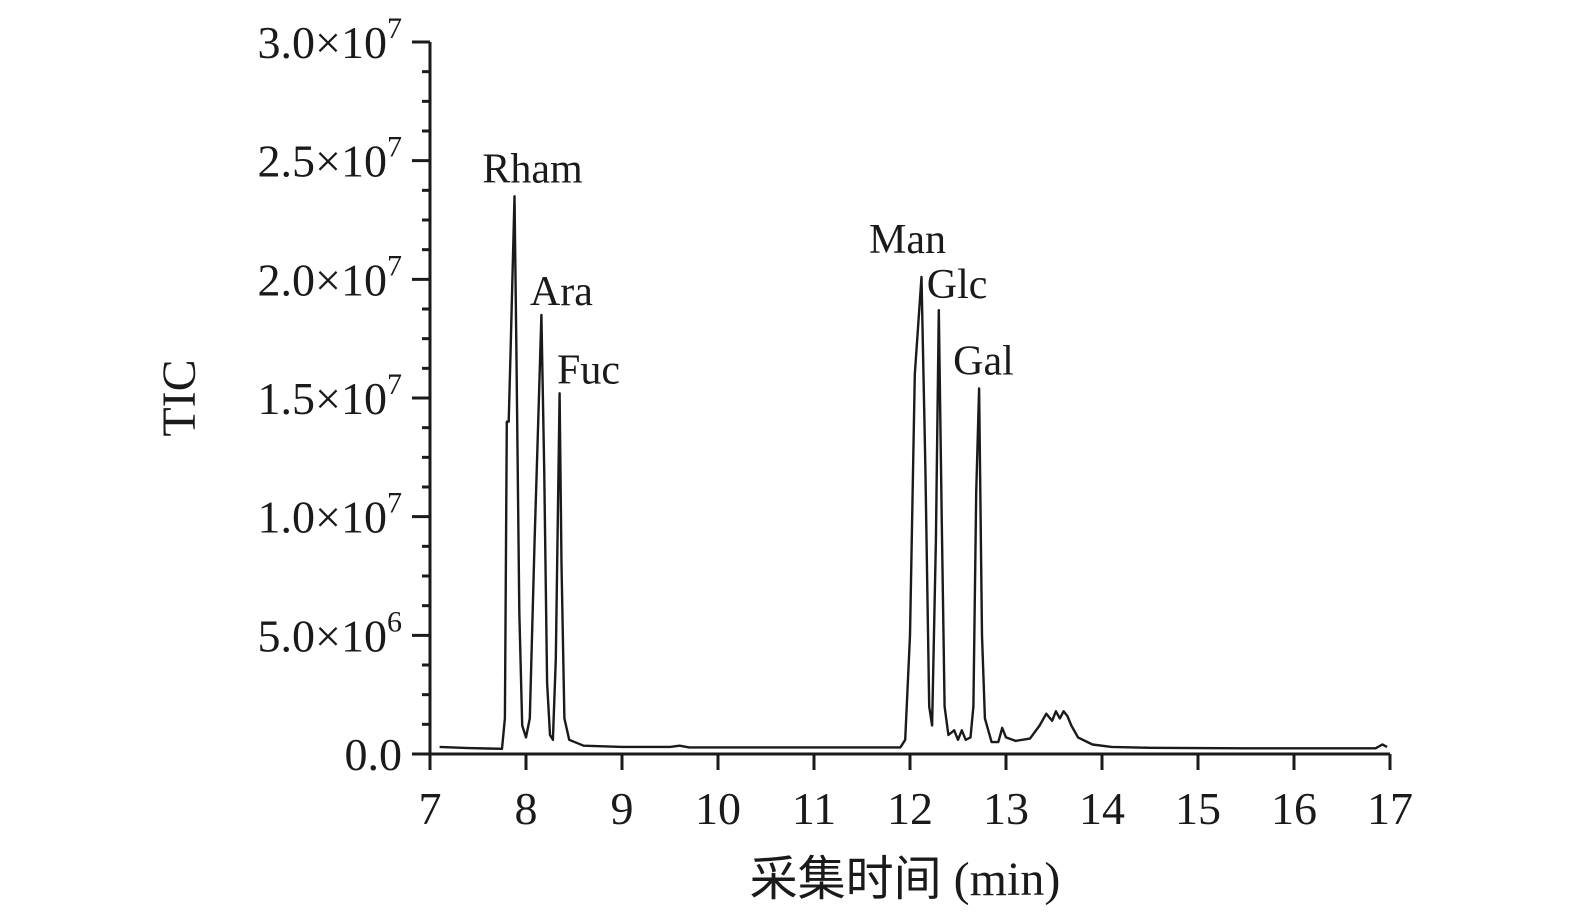  Describe the element at coordinates (718, 808) in the screenshot. I see `x-tick-label: 10` at that location.